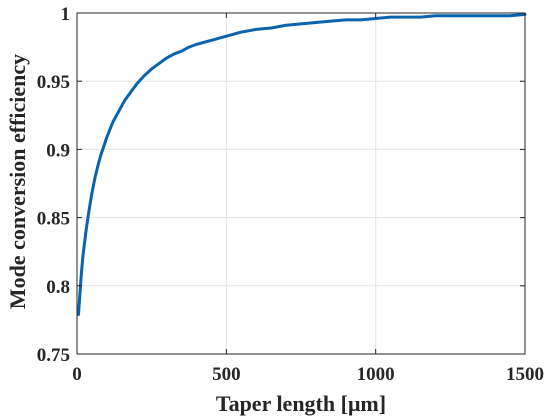 This screenshot has width=550, height=419. Describe the element at coordinates (66, 14) in the screenshot. I see `y-tick-label: 1` at that location.